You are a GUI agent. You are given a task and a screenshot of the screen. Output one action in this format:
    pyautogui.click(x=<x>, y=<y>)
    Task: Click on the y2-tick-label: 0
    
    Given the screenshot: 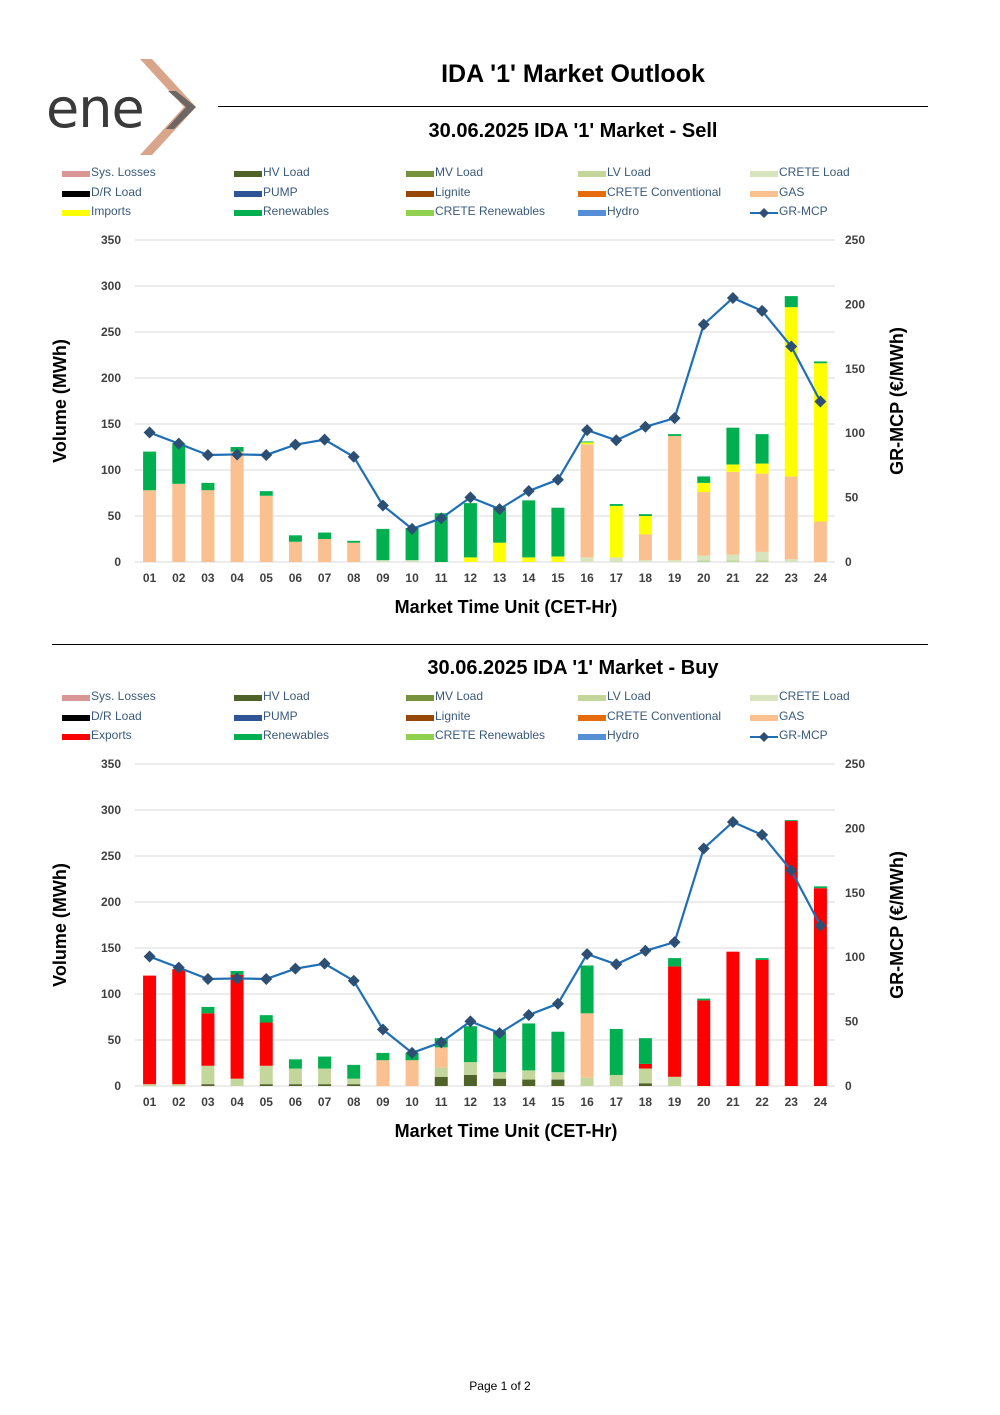 What is the action you would take?
    pyautogui.click(x=848, y=1086)
    